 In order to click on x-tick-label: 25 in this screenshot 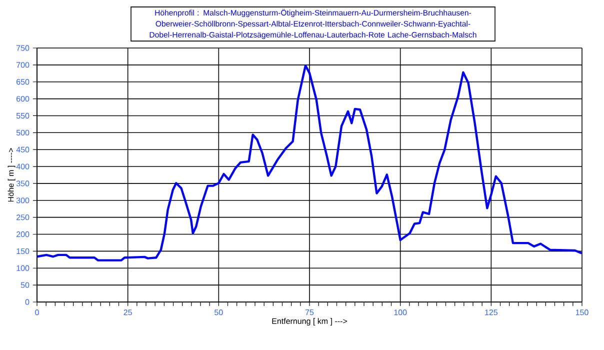, I will do `click(128, 313)`.